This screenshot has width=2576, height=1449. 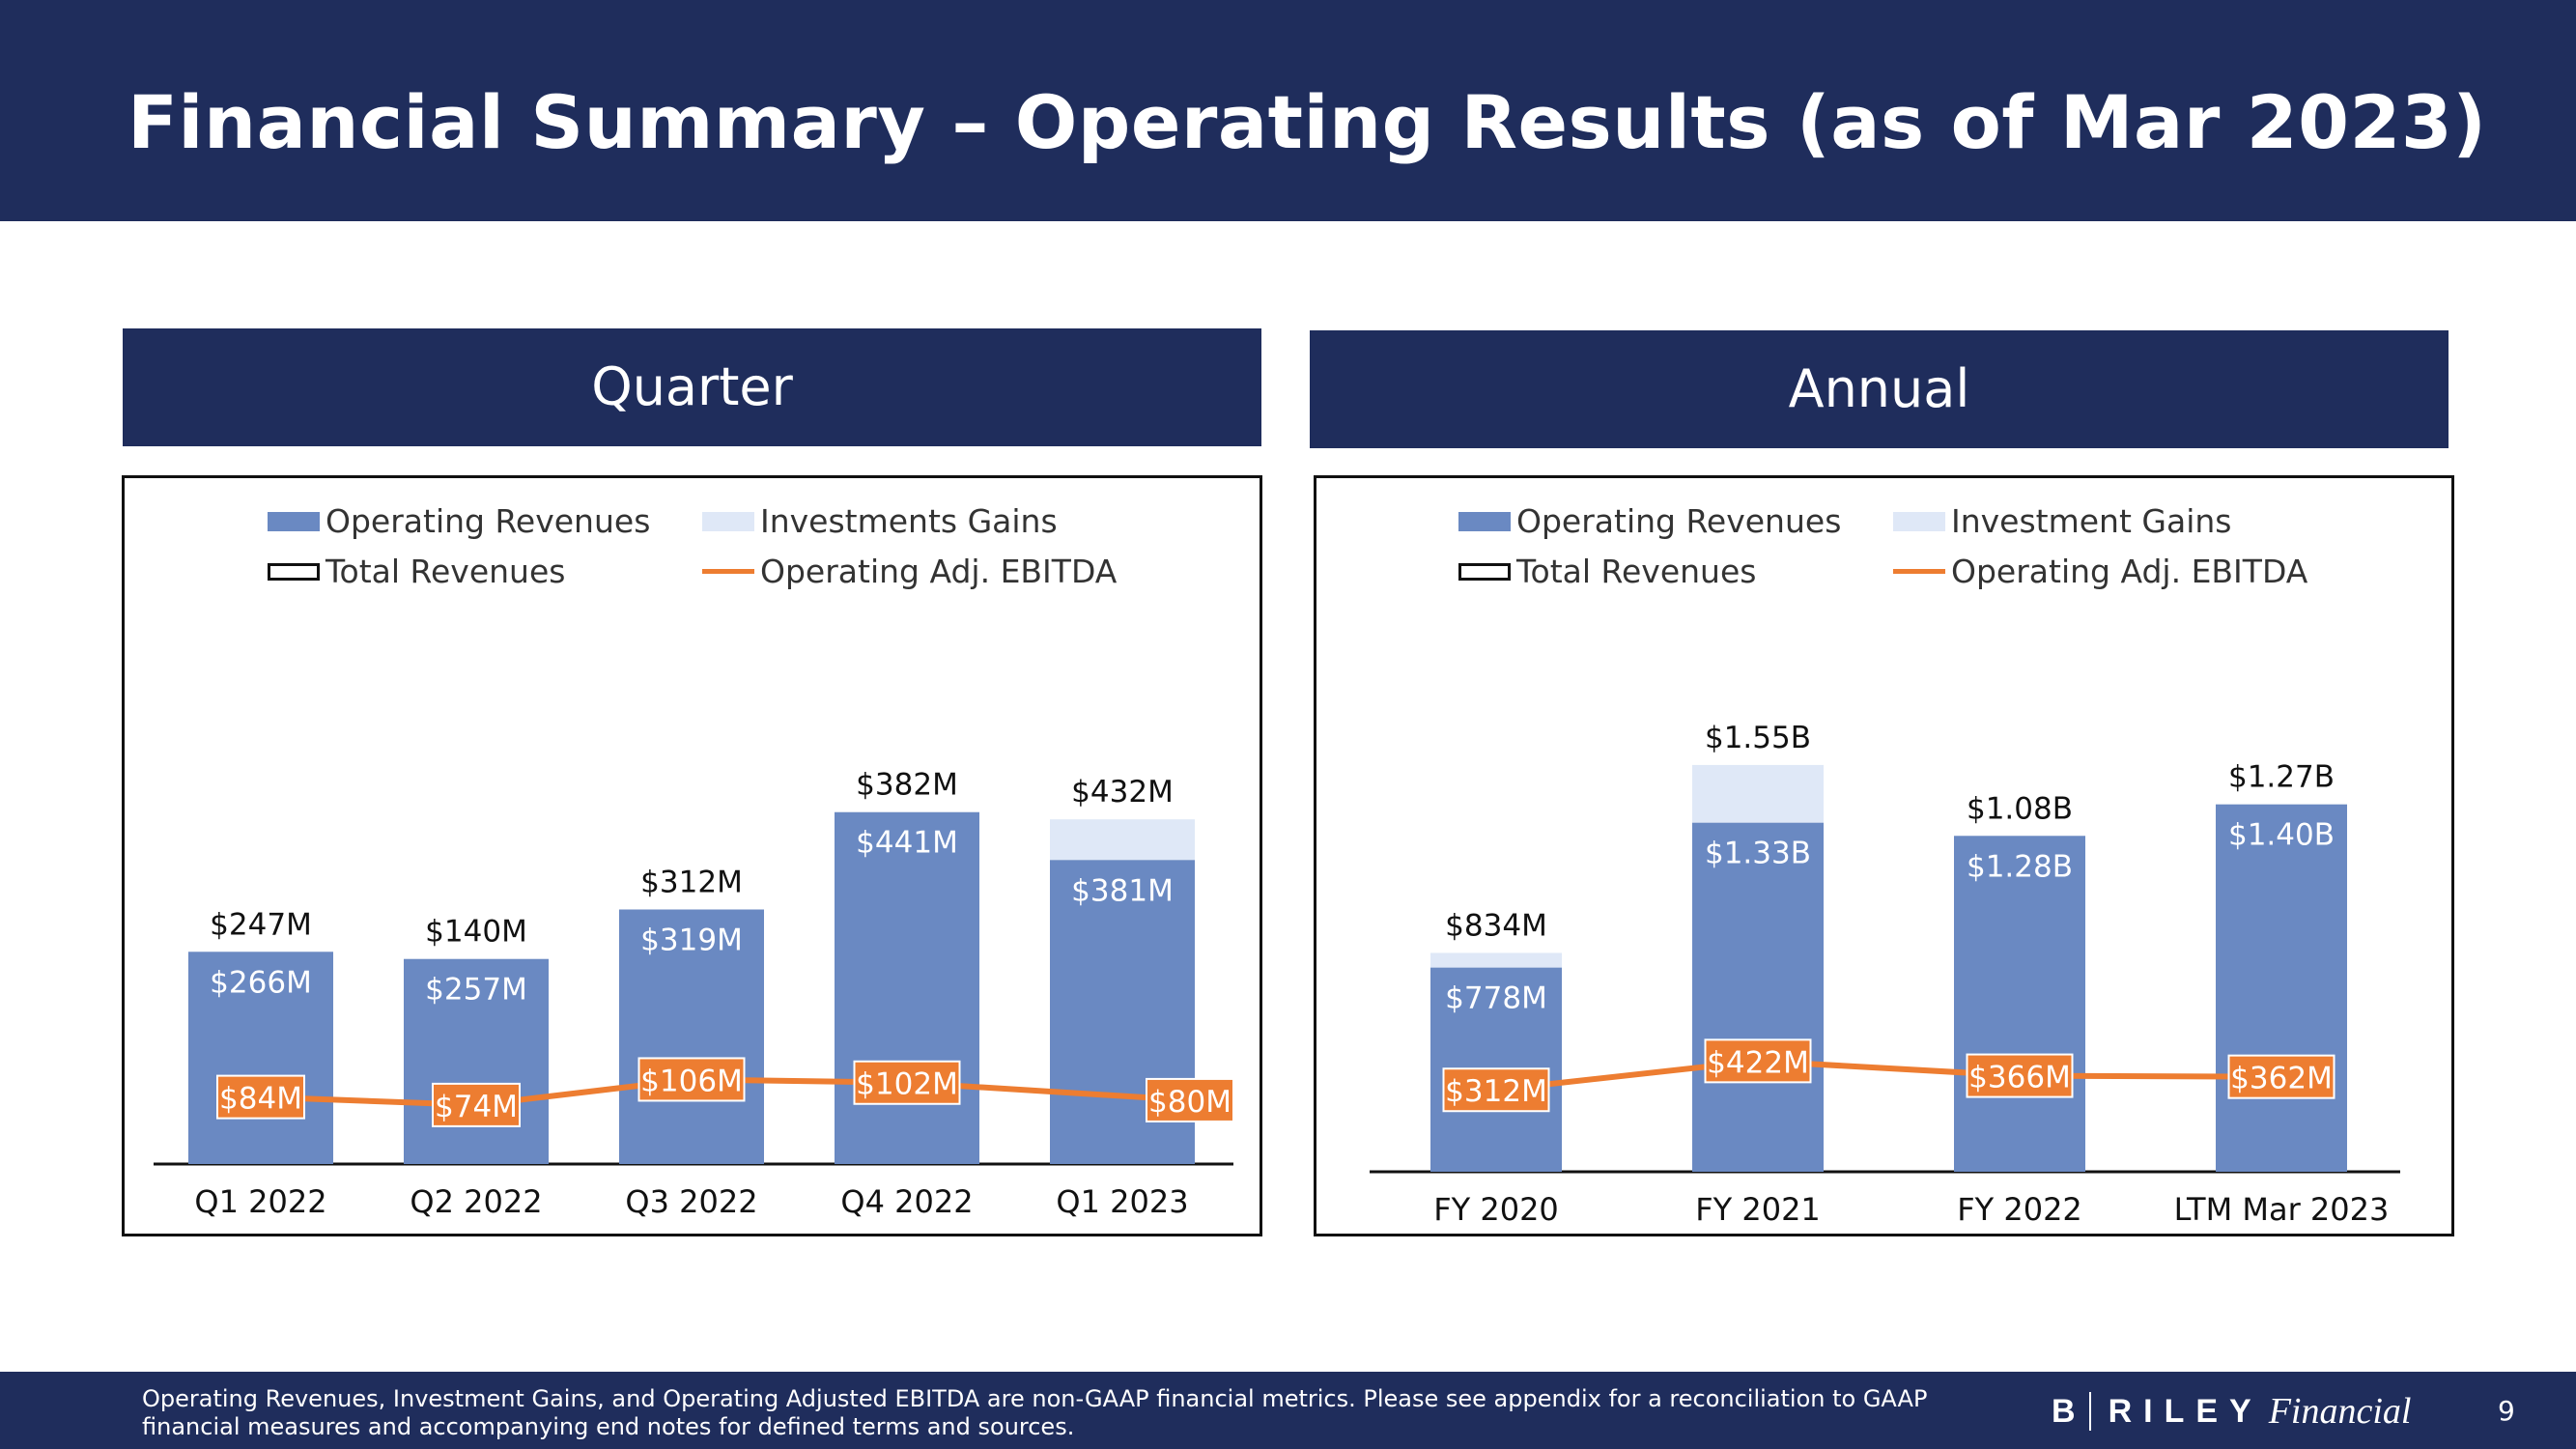 I want to click on data-label-operating: $1.28B, so click(x=2020, y=866).